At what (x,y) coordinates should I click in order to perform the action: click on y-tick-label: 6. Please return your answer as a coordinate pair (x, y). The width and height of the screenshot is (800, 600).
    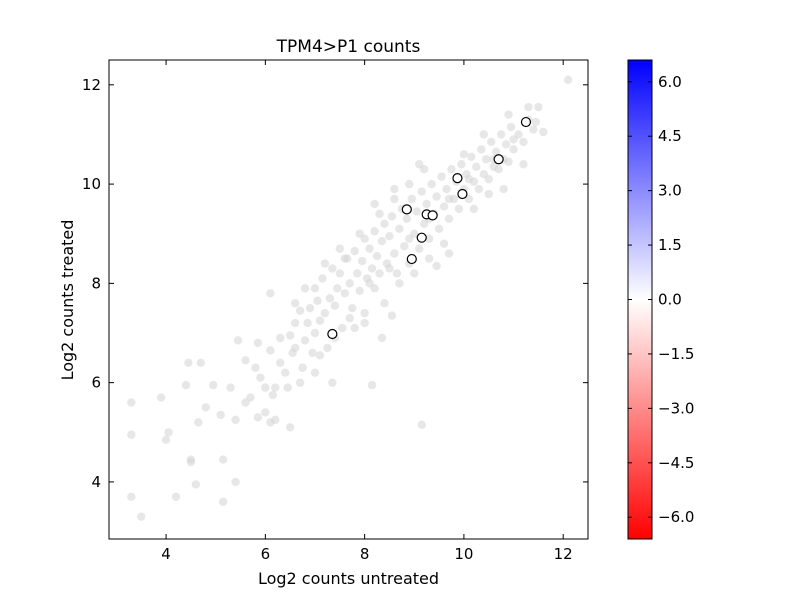
    Looking at the image, I should click on (96, 383).